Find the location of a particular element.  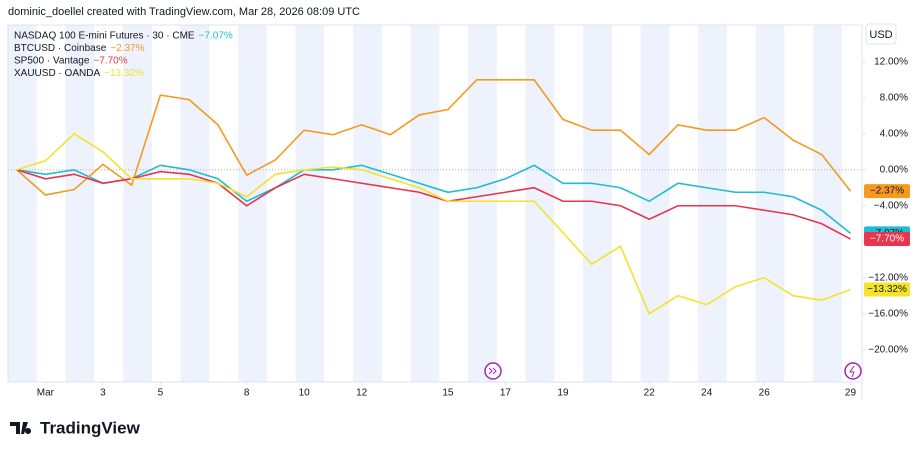

currency-box is located at coordinates (881, 34).